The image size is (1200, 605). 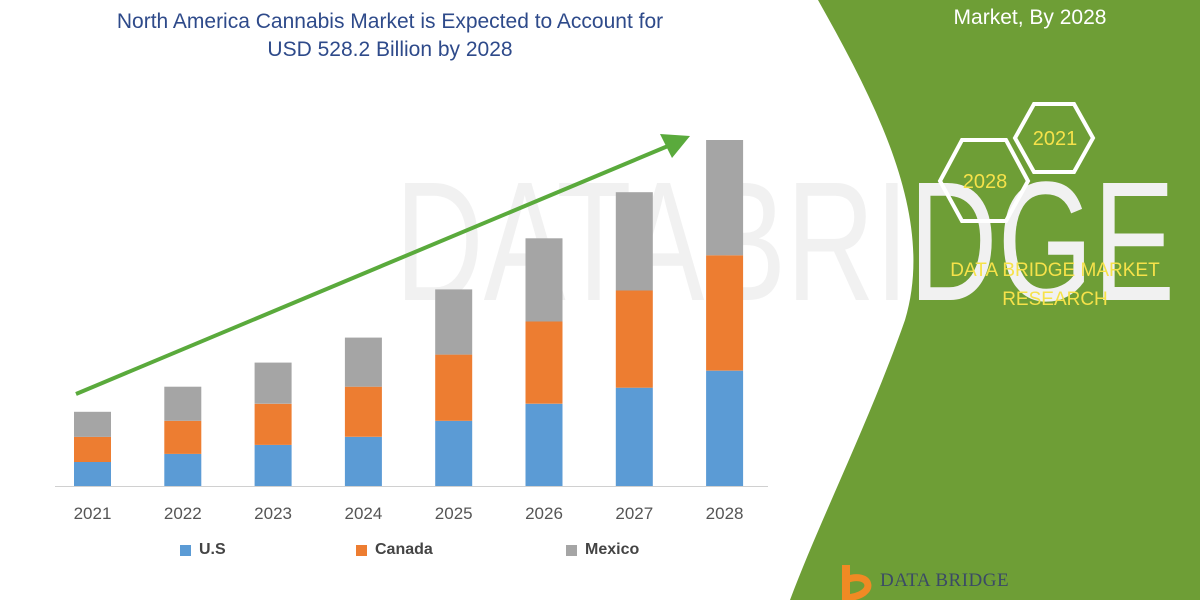 I want to click on legend: U.S Canada Mexico, so click(x=380, y=551).